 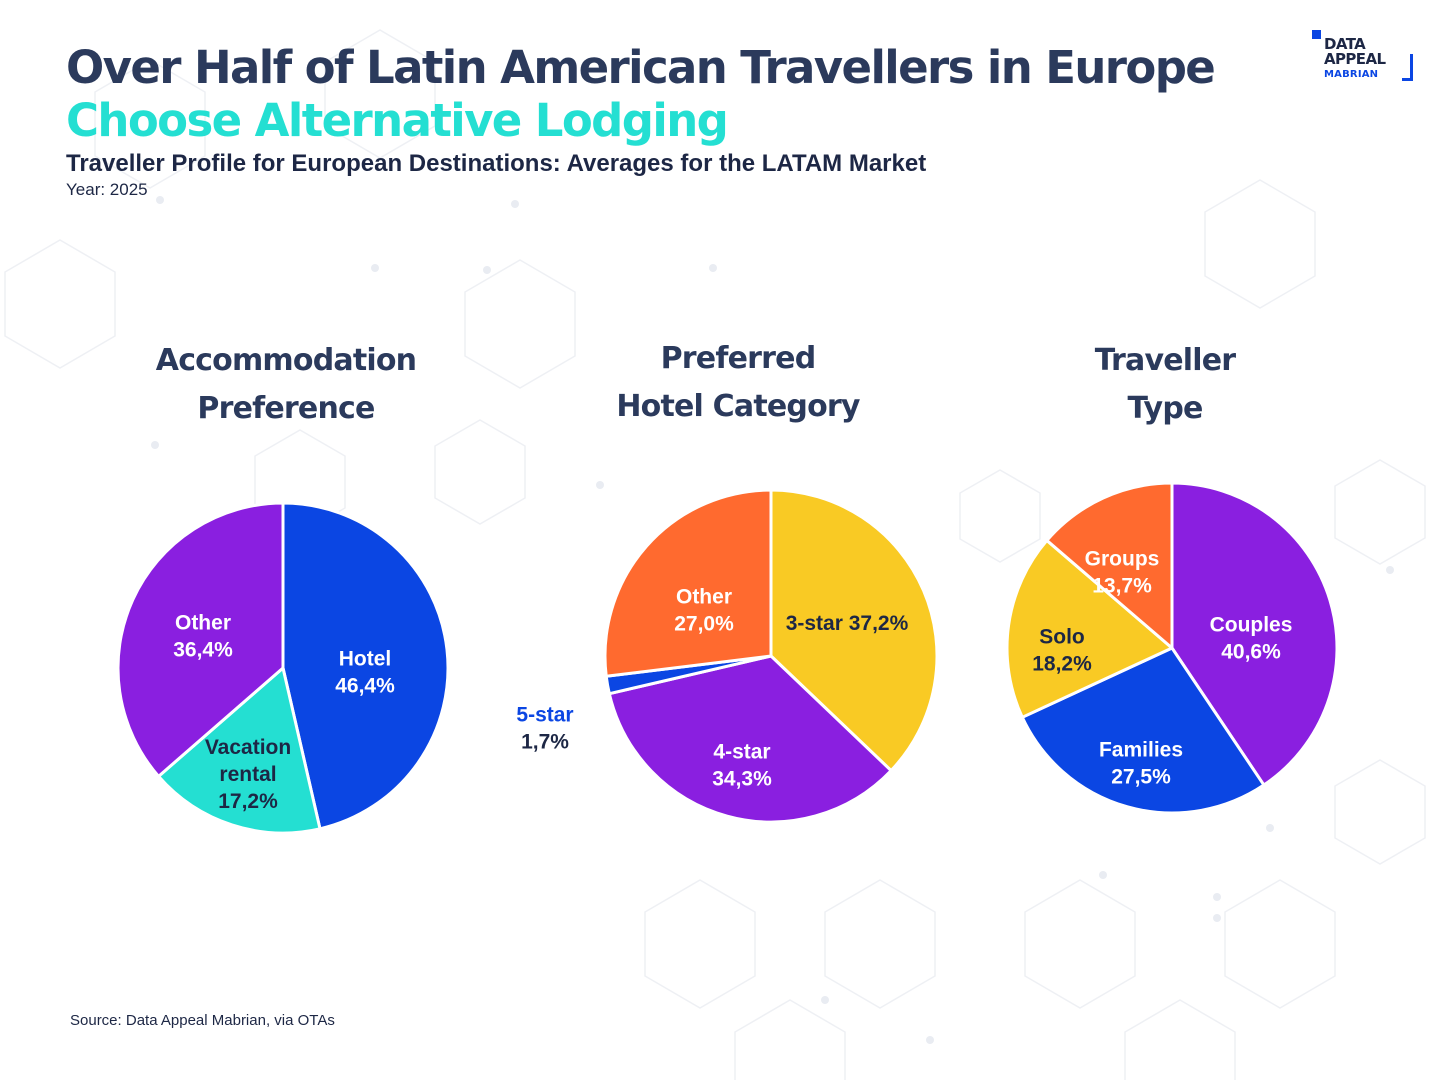 I want to click on logo-line-appeal: APPEAL, so click(x=1355, y=59).